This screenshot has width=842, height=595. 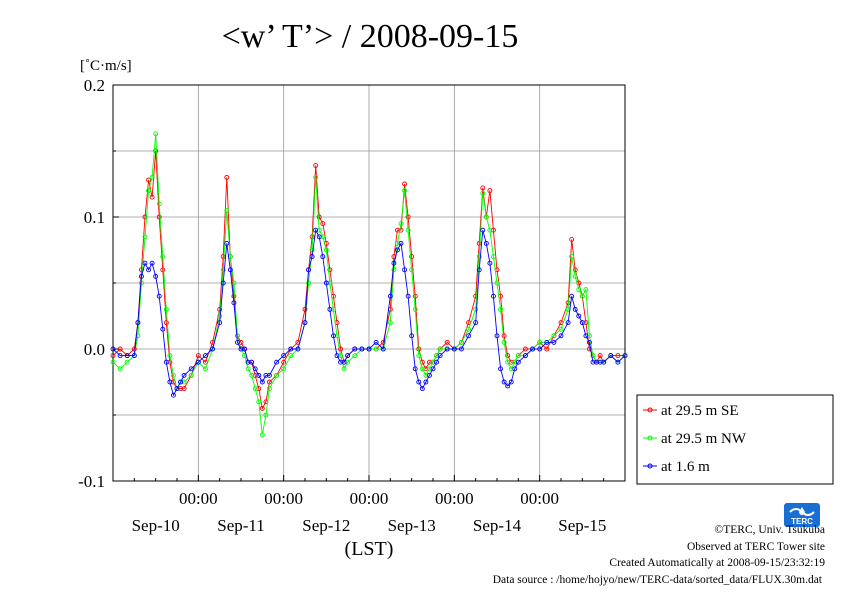 I want to click on logo-drop, so click(x=802, y=511).